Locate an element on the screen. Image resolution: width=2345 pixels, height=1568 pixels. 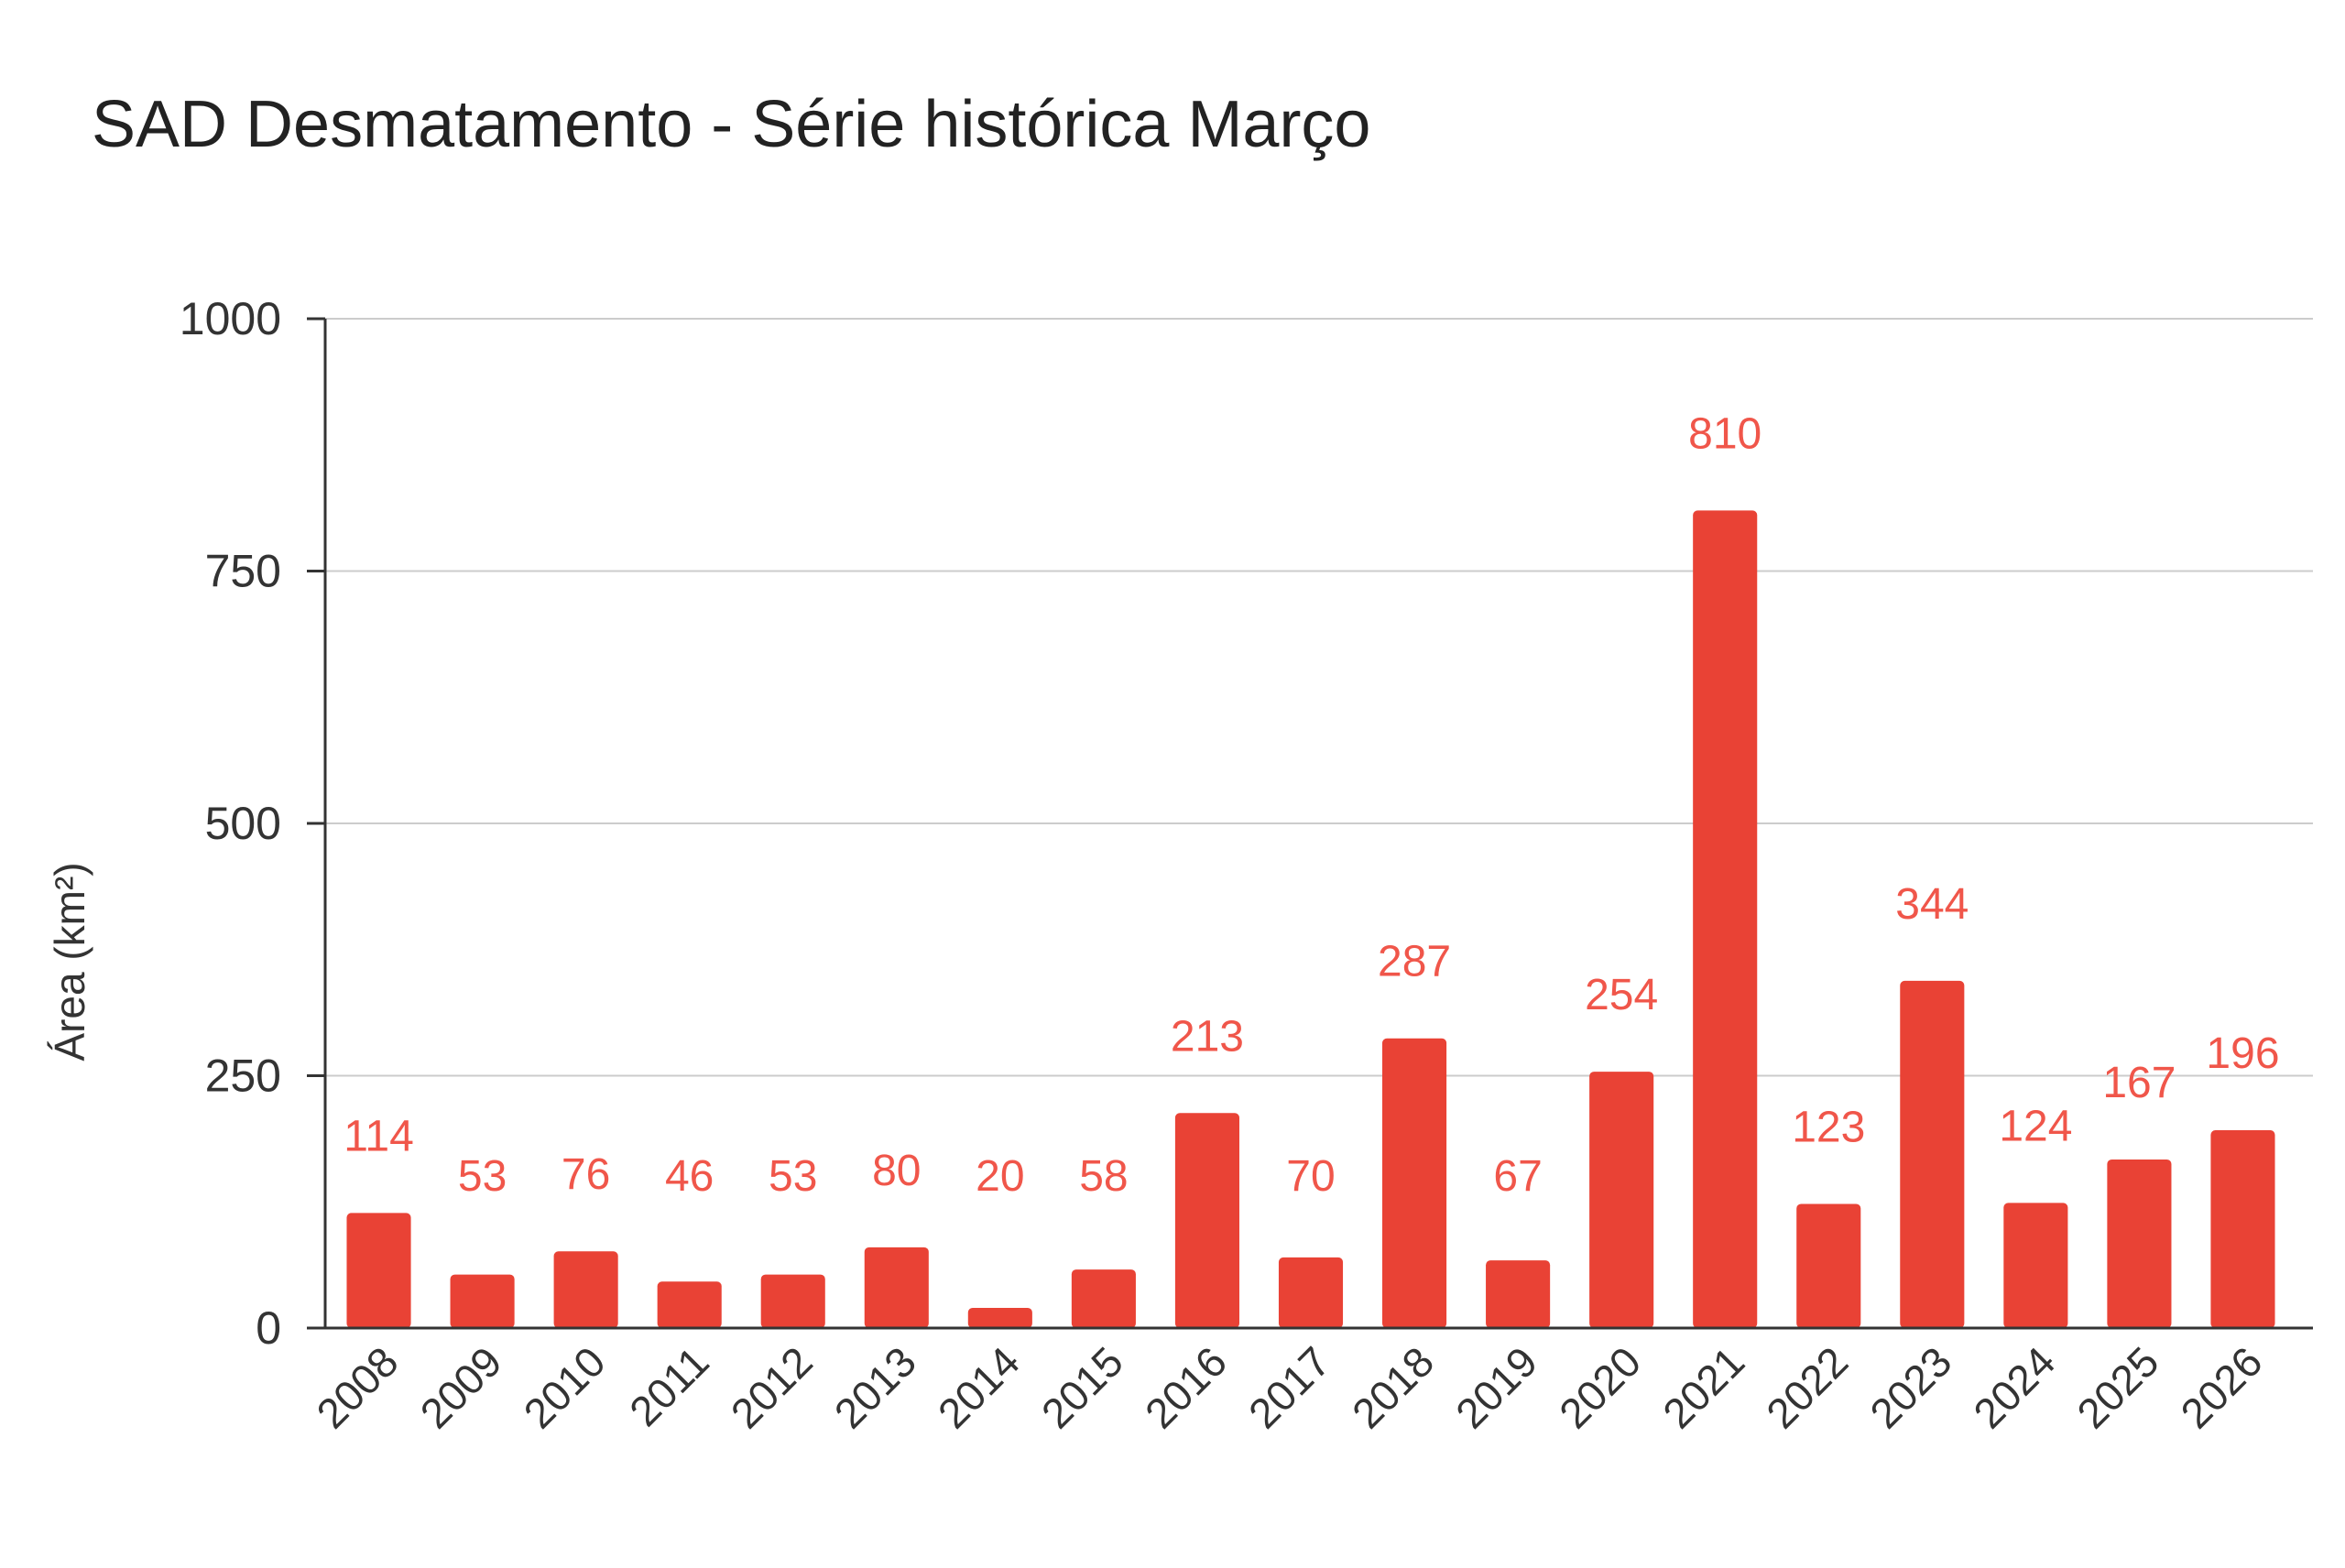
chart-title: SAD Desmatamento - Série histórica Março is located at coordinates (731, 124).